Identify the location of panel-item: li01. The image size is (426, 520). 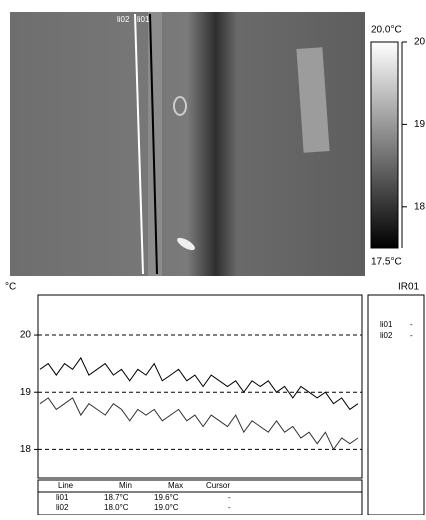
(386, 324).